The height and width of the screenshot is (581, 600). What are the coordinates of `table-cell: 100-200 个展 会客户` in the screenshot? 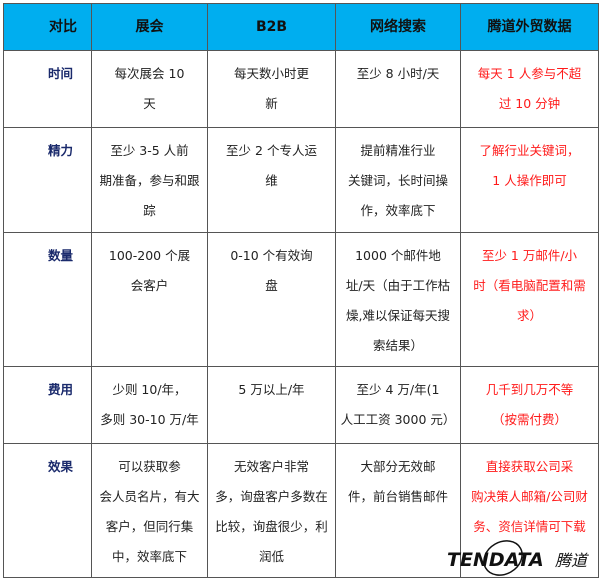 It's located at (149, 299).